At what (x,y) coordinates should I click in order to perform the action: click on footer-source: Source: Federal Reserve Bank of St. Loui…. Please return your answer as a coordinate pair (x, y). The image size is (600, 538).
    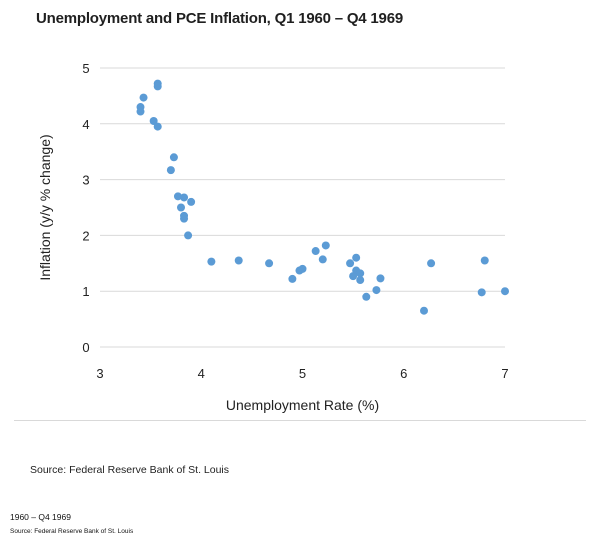
    Looking at the image, I should click on (72, 531).